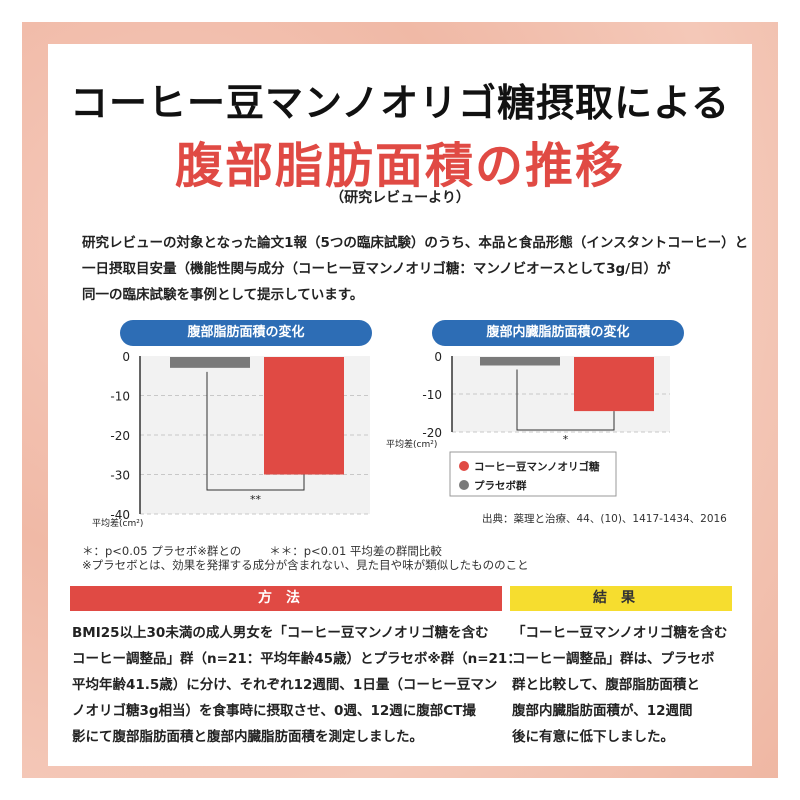 The height and width of the screenshot is (800, 800). I want to click on method-line: ノオリゴ糖3g相当）を食事時に摂取させ、0週、12週に腹部CT撮, so click(274, 711).